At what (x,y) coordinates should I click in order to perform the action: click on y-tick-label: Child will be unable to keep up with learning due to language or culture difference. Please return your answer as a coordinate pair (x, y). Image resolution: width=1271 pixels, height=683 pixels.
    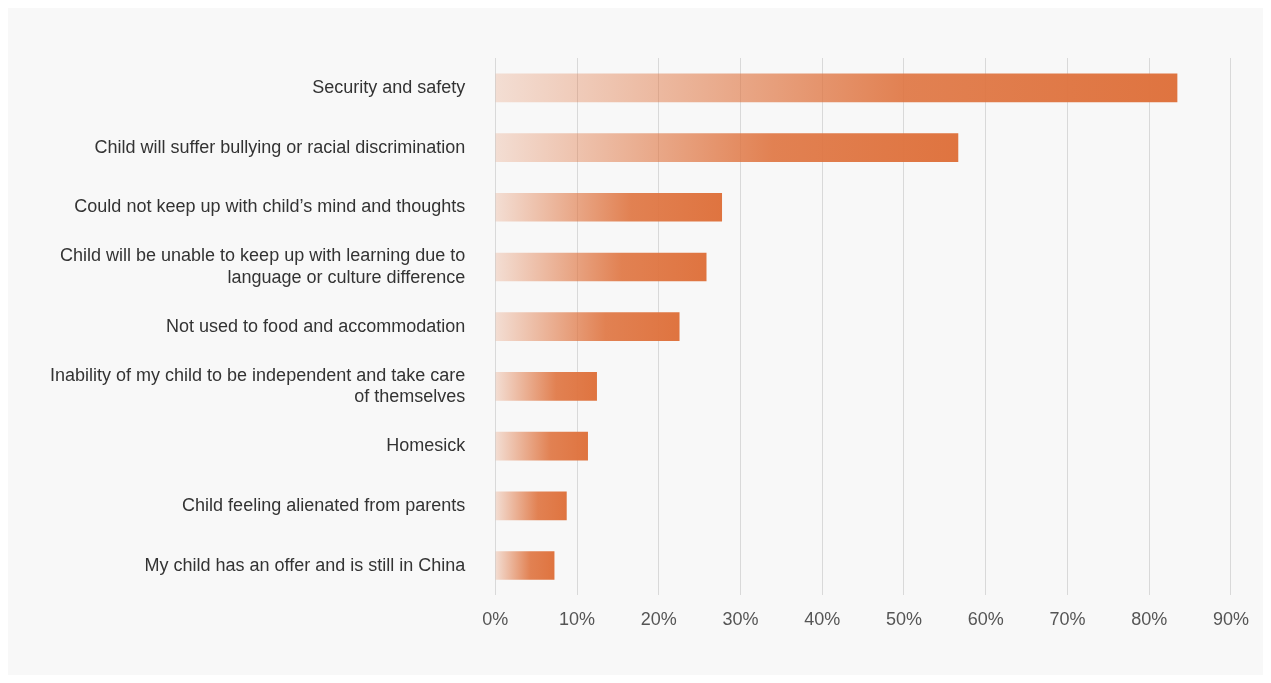
    Looking at the image, I should click on (263, 266).